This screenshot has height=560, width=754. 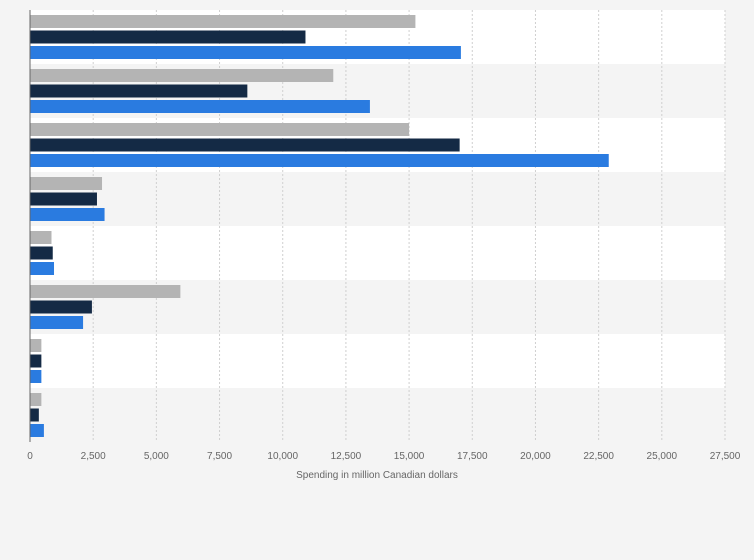 I want to click on x-tick-label: 12,500, so click(x=346, y=456).